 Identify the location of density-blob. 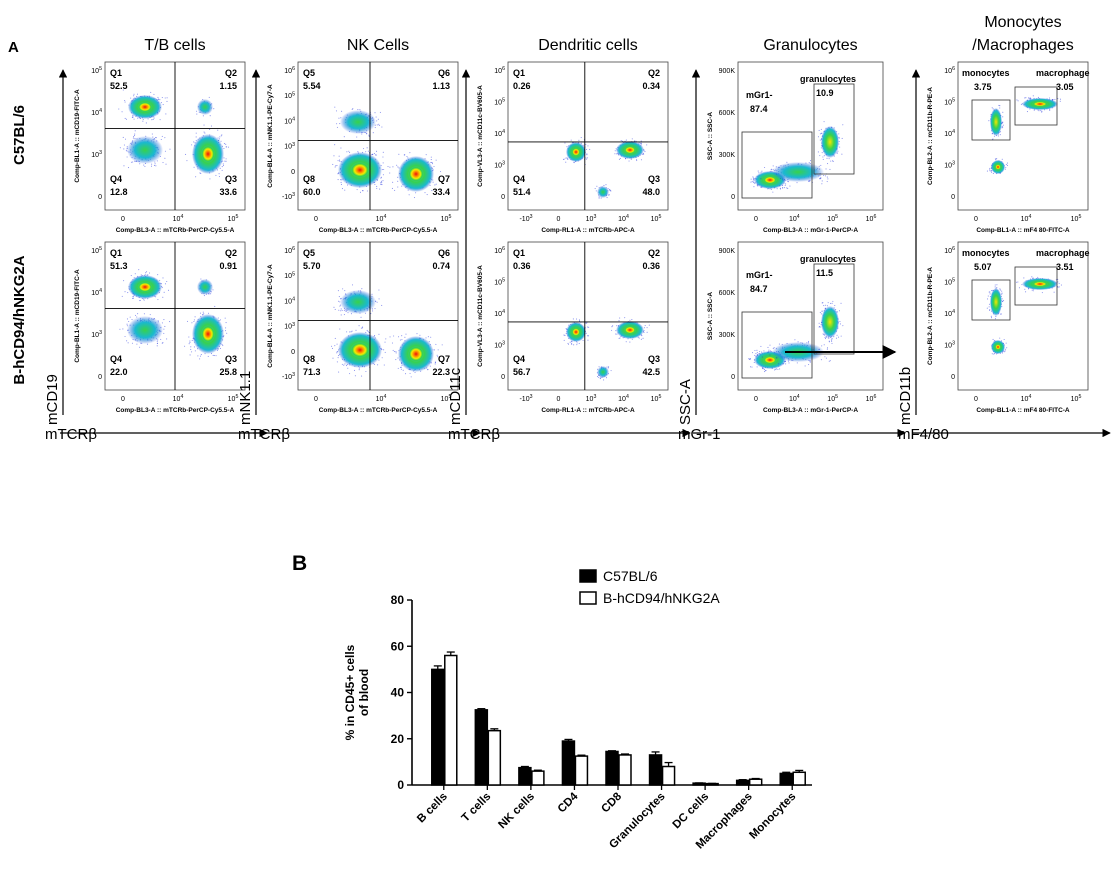
(358, 122).